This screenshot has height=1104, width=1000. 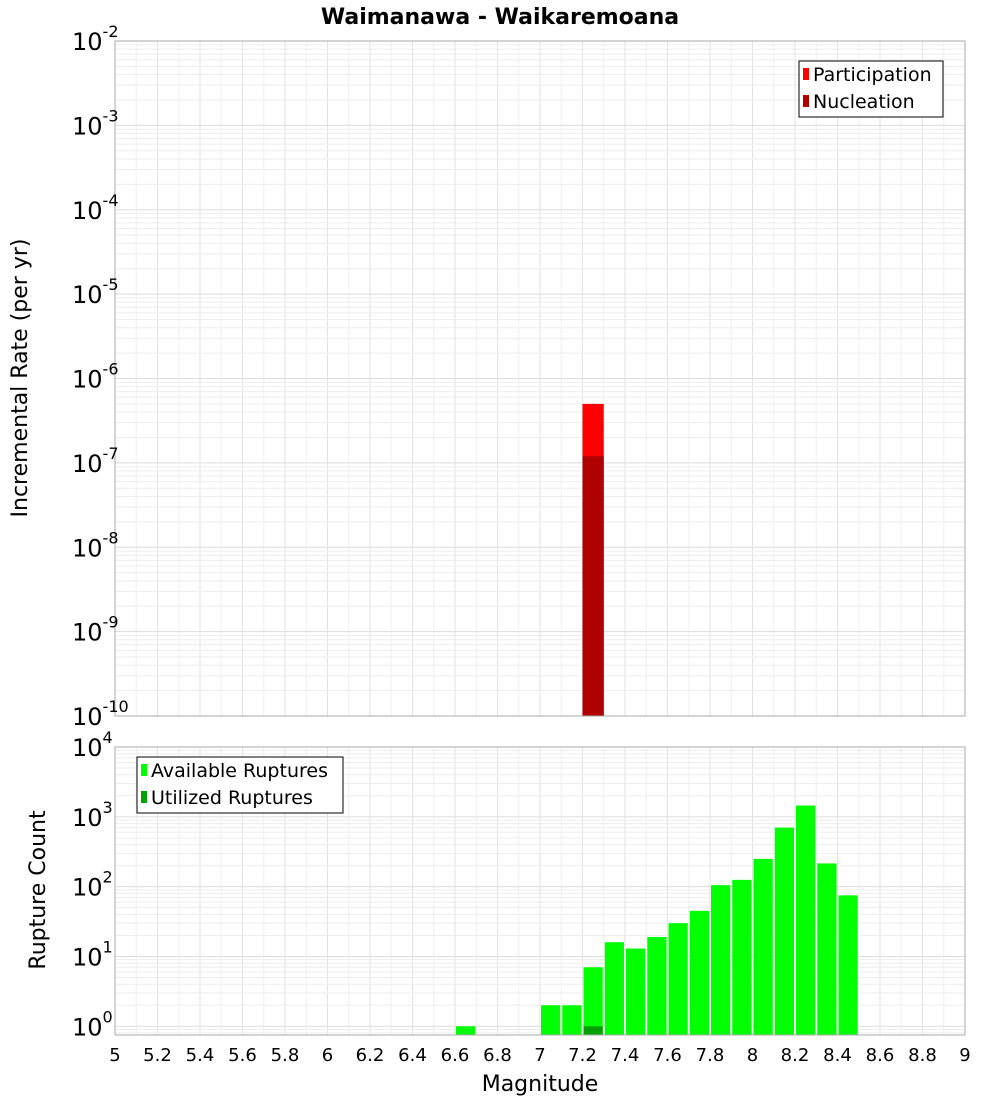 I want to click on top-bar, so click(x=593, y=586).